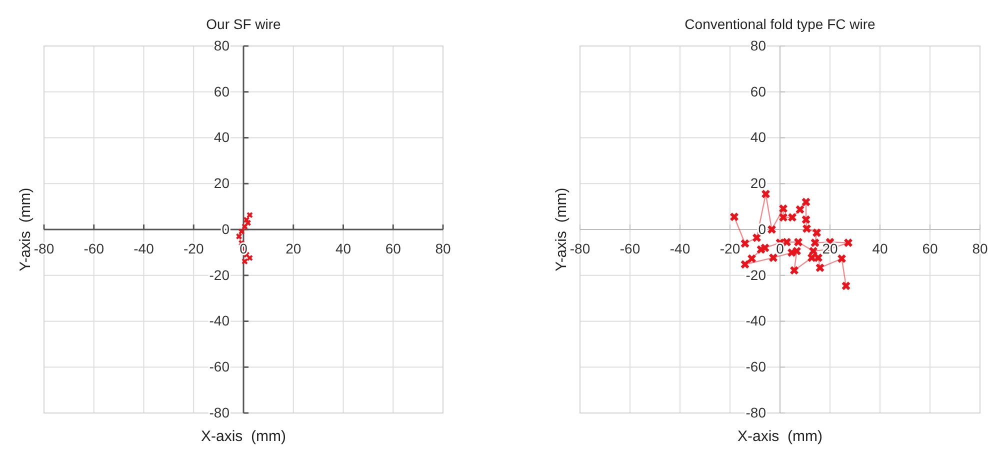 The image size is (989, 450). What do you see at coordinates (244, 24) in the screenshot?
I see `chart-title: Our SF wire` at bounding box center [244, 24].